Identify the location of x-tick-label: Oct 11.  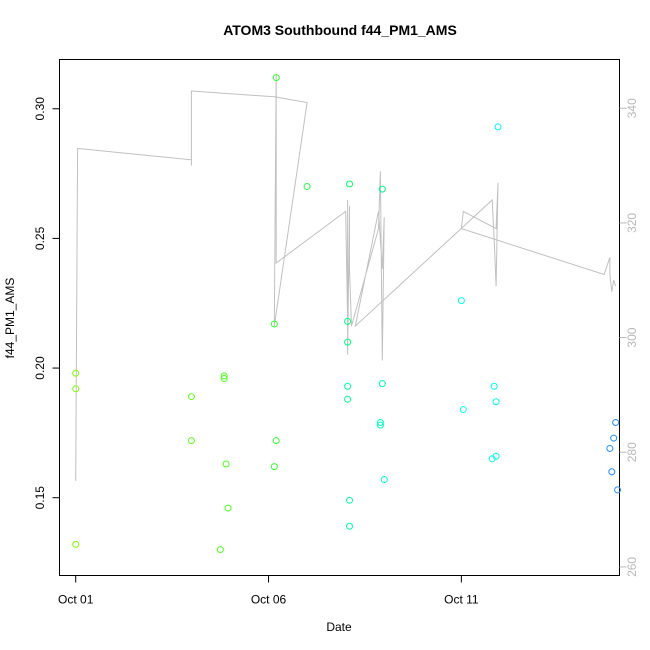
(461, 600).